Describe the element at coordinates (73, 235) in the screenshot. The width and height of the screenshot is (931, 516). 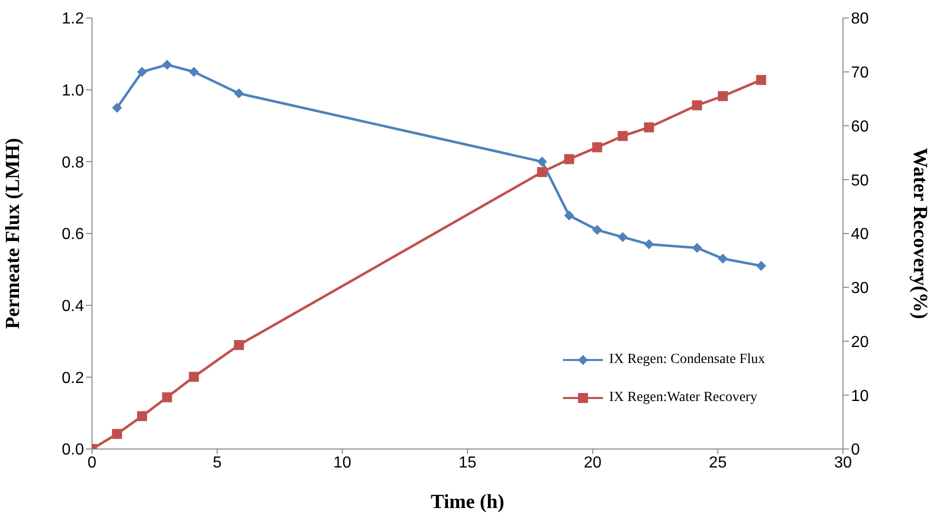
I see `y-tick-label: 0.6` at that location.